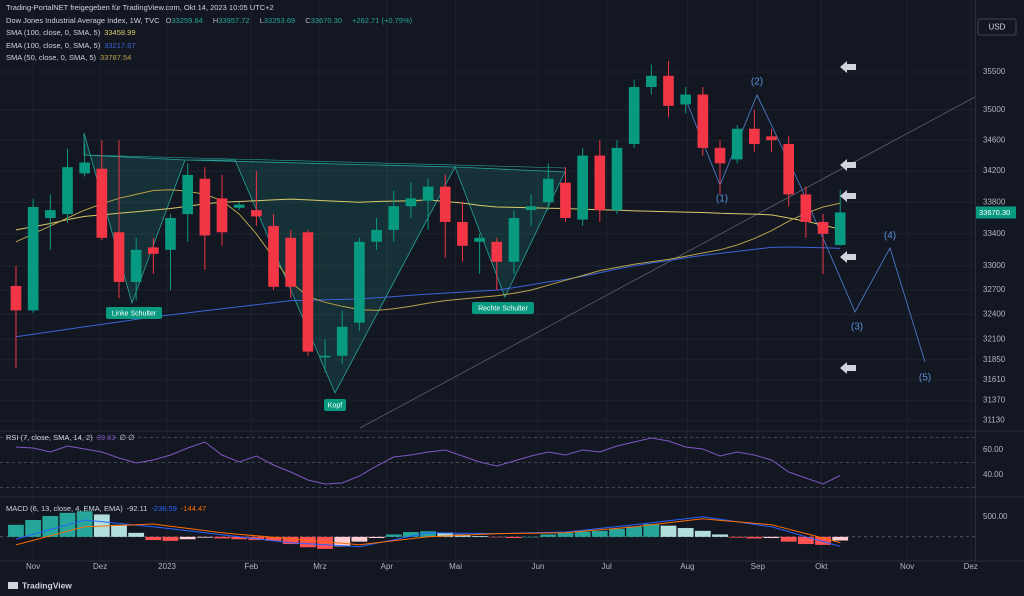  What do you see at coordinates (387, 566) in the screenshot?
I see `x-tick-label: Apr` at bounding box center [387, 566].